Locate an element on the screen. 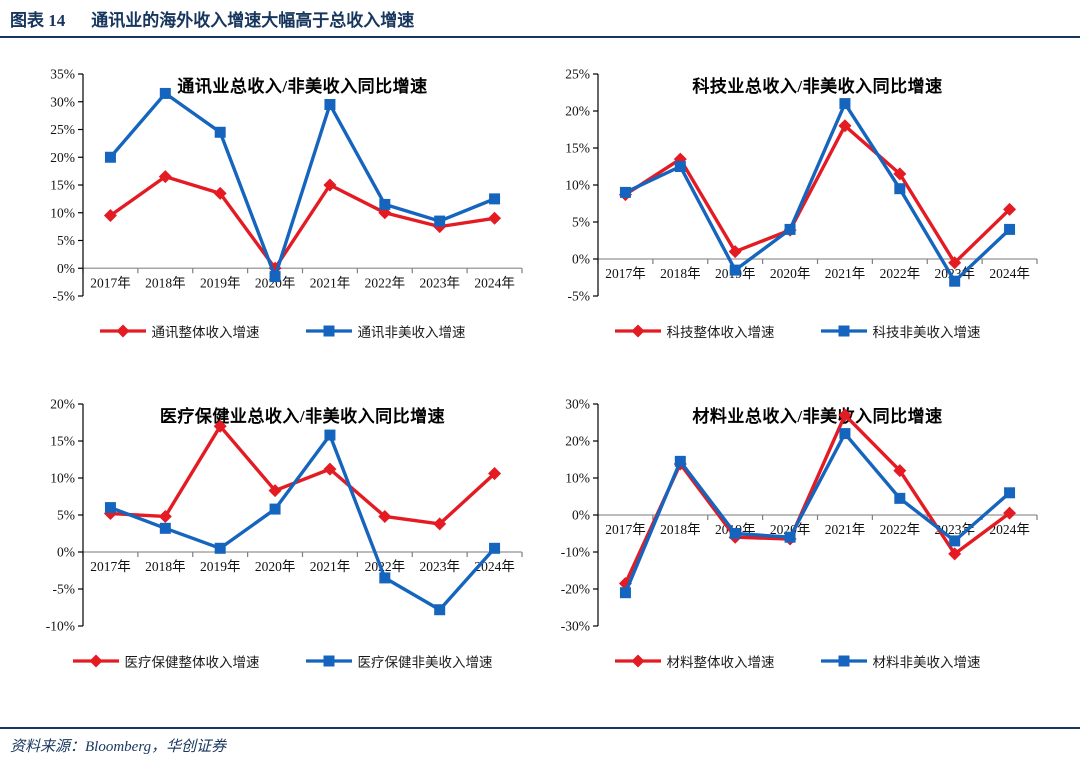 The height and width of the screenshot is (768, 1080). header-divider is located at coordinates (540, 37).